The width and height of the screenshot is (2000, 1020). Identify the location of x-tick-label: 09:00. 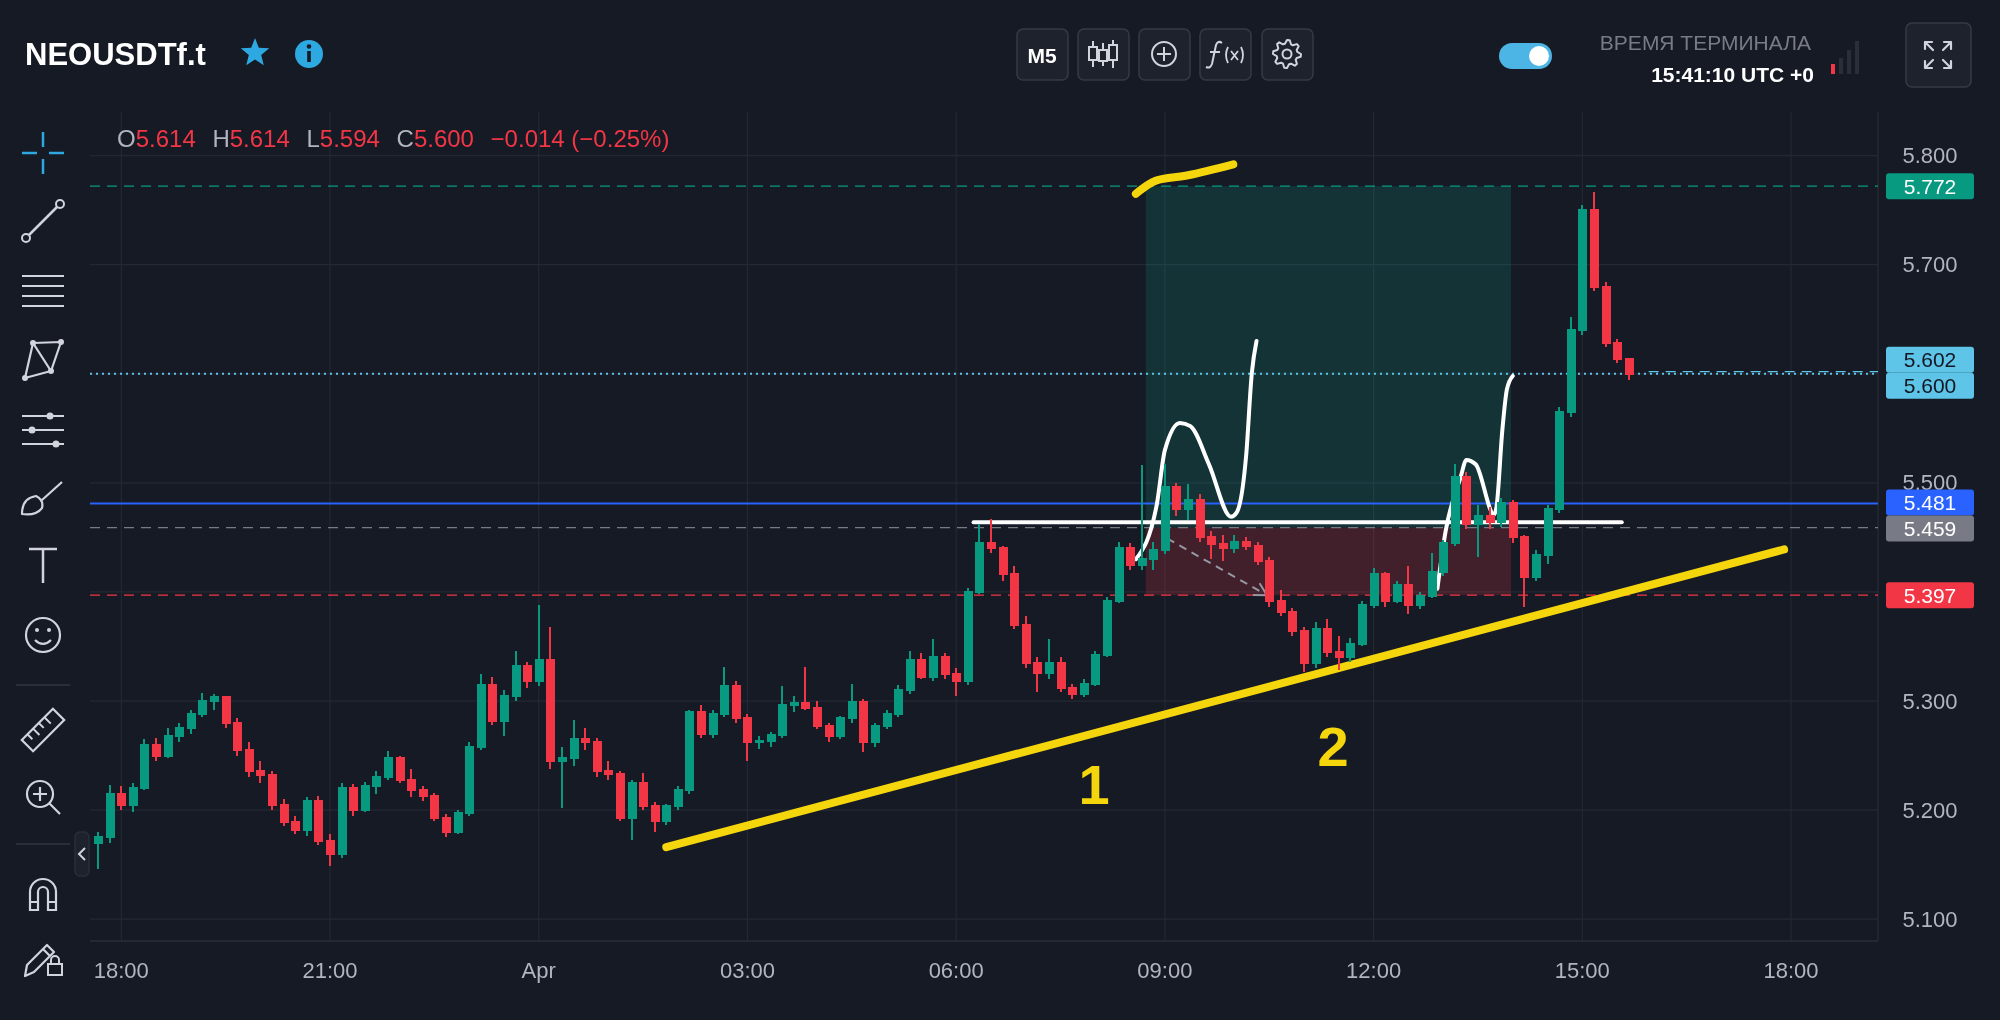
(1165, 970).